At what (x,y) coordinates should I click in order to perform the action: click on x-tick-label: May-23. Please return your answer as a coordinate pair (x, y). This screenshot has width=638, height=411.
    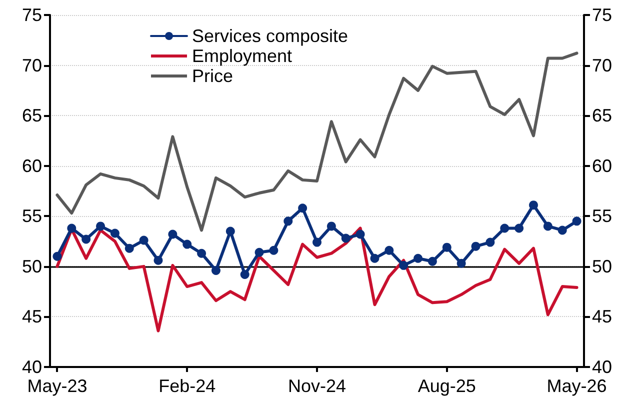
    Looking at the image, I should click on (57, 386).